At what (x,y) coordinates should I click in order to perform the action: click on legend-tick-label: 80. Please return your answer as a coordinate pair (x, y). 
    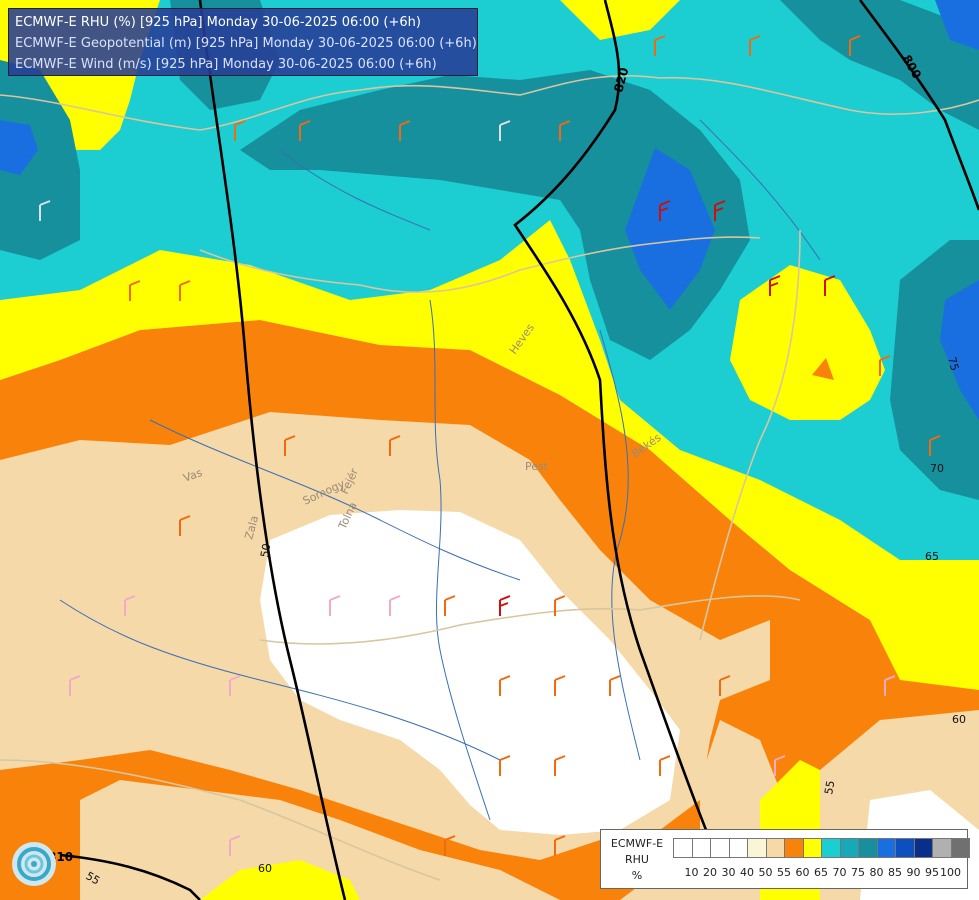
    Looking at the image, I should click on (876, 872).